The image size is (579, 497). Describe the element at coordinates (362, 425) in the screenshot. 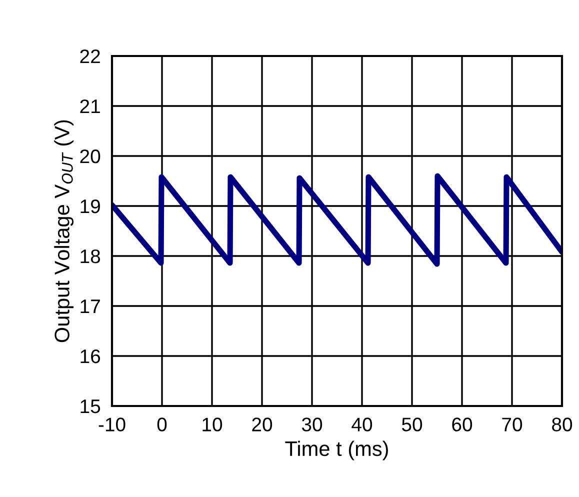

I see `x-tick-label: 40` at that location.